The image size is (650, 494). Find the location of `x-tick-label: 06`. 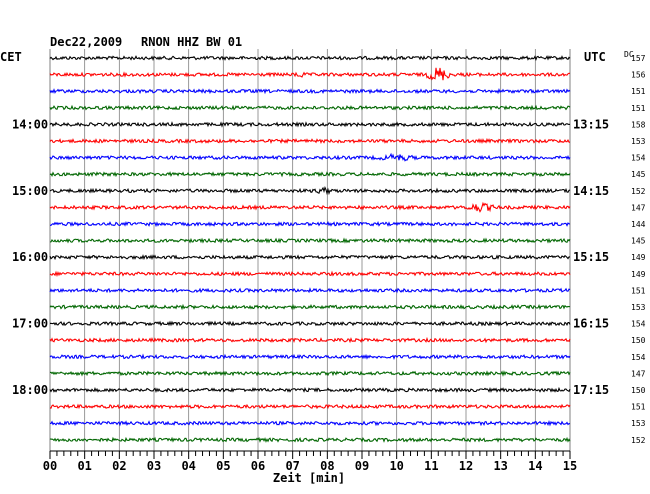

x-tick-label: 06 is located at coordinates (258, 466).